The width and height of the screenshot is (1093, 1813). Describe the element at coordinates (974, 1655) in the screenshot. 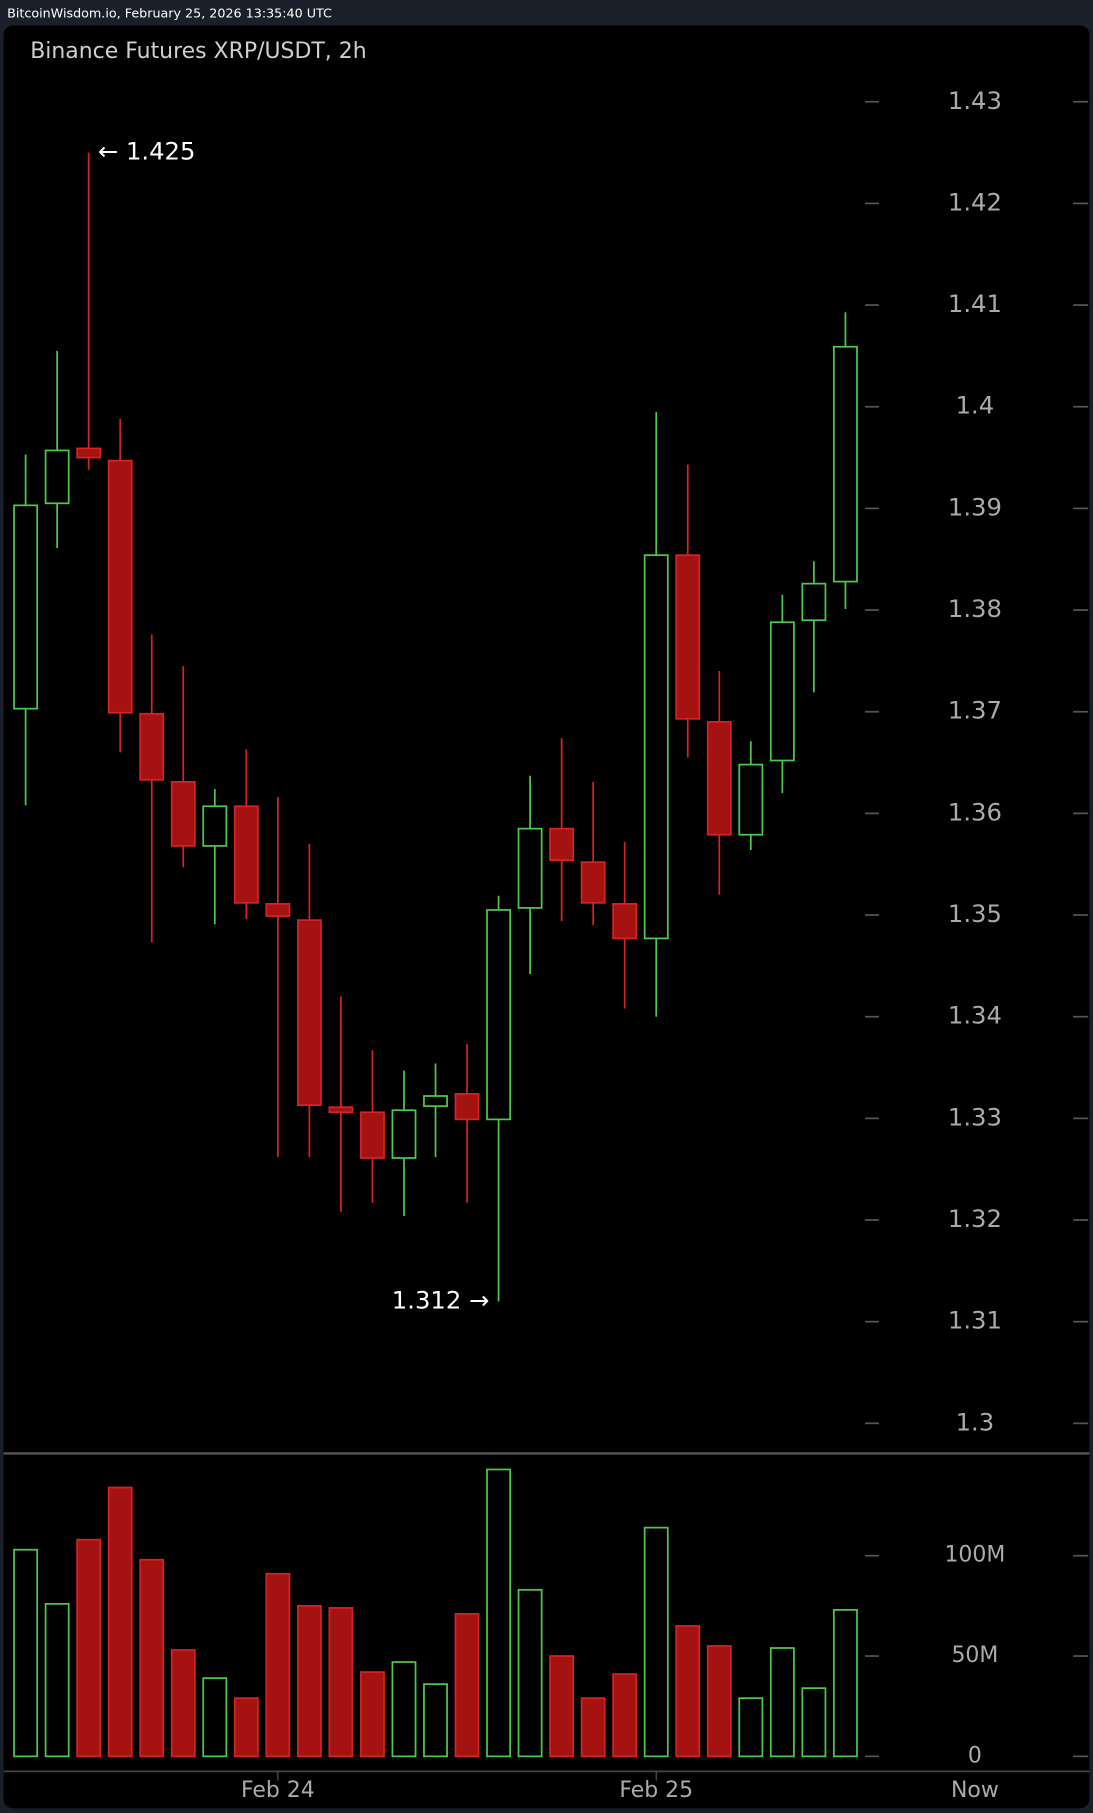

I see `volume-tick-label: 50M` at that location.